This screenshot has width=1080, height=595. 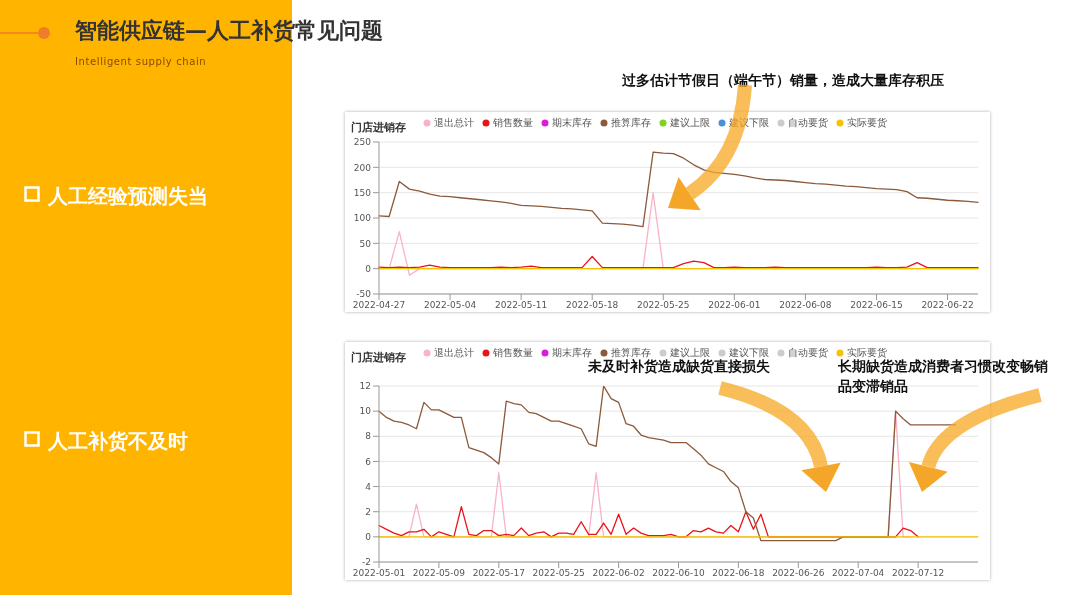 I want to click on y-tick-label: 12, so click(x=365, y=386).